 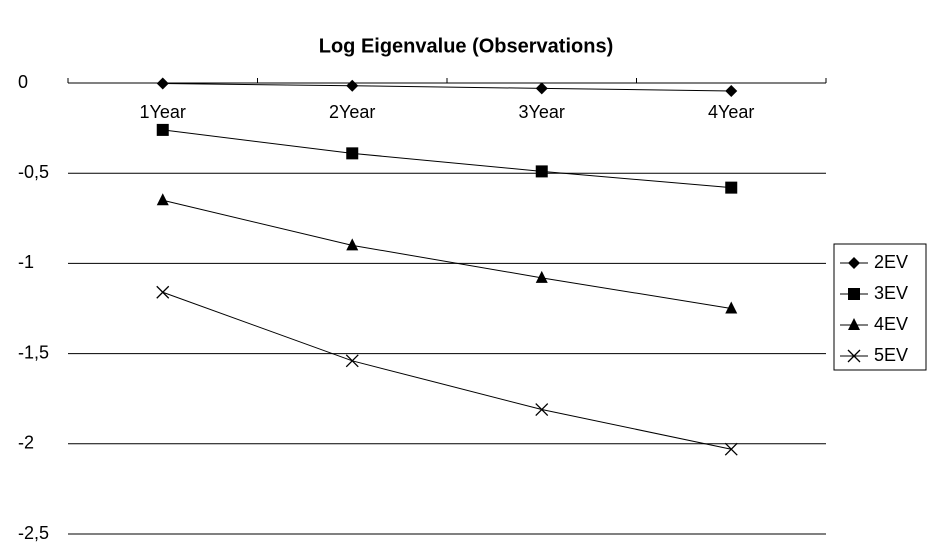 I want to click on legend-label: 2EV, so click(x=891, y=262).